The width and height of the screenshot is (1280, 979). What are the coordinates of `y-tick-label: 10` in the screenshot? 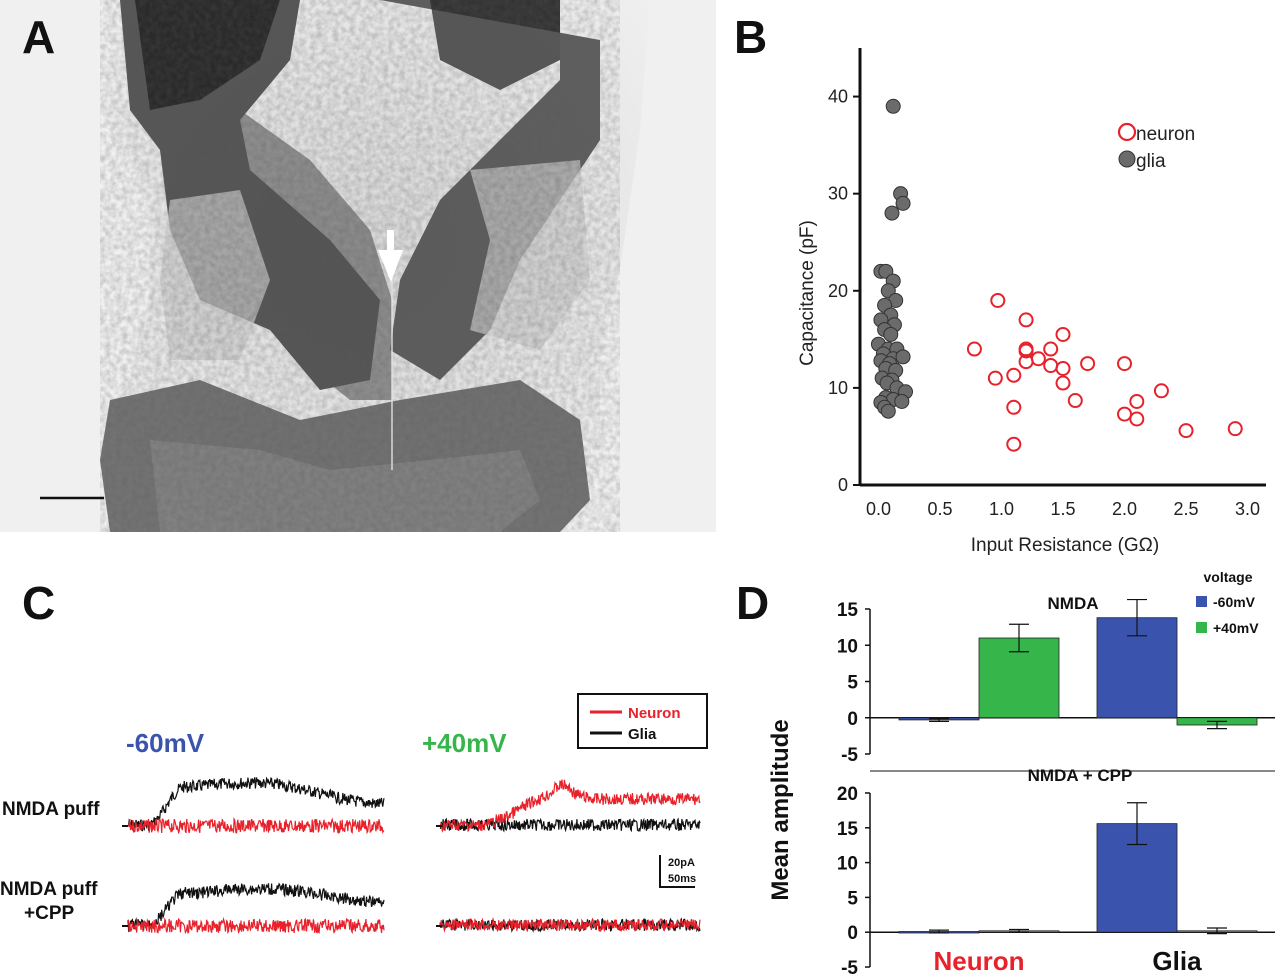 It's located at (838, 388).